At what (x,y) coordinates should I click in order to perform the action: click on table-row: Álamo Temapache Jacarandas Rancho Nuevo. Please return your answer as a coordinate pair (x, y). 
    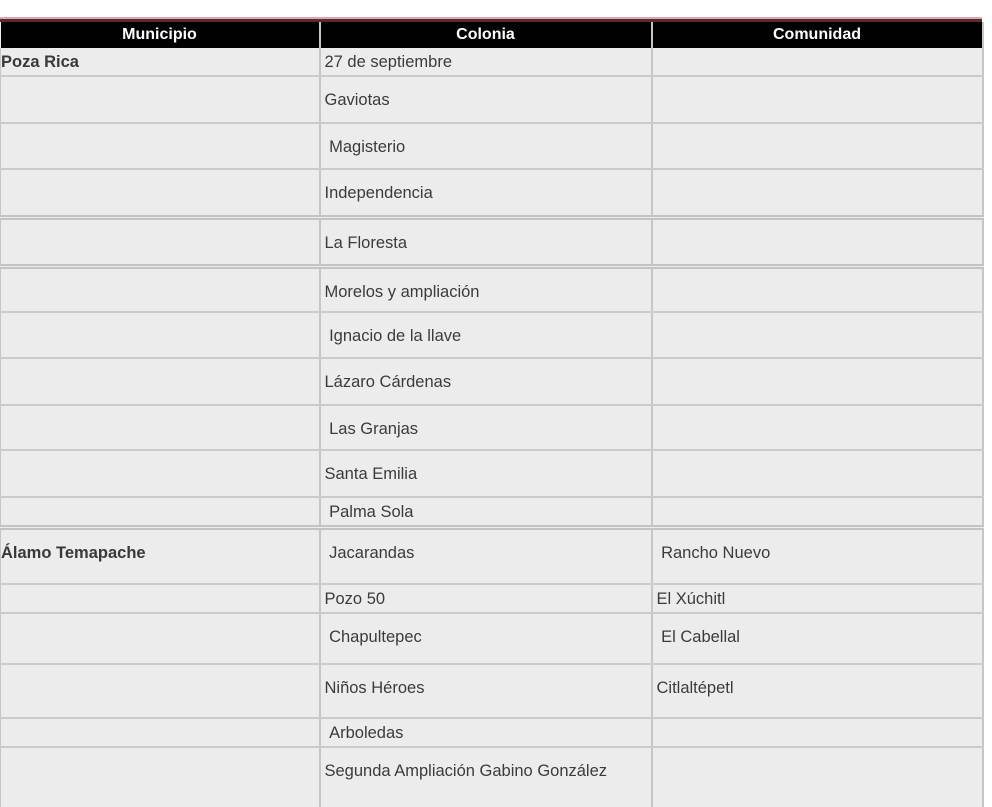
    Looking at the image, I should click on (492, 556).